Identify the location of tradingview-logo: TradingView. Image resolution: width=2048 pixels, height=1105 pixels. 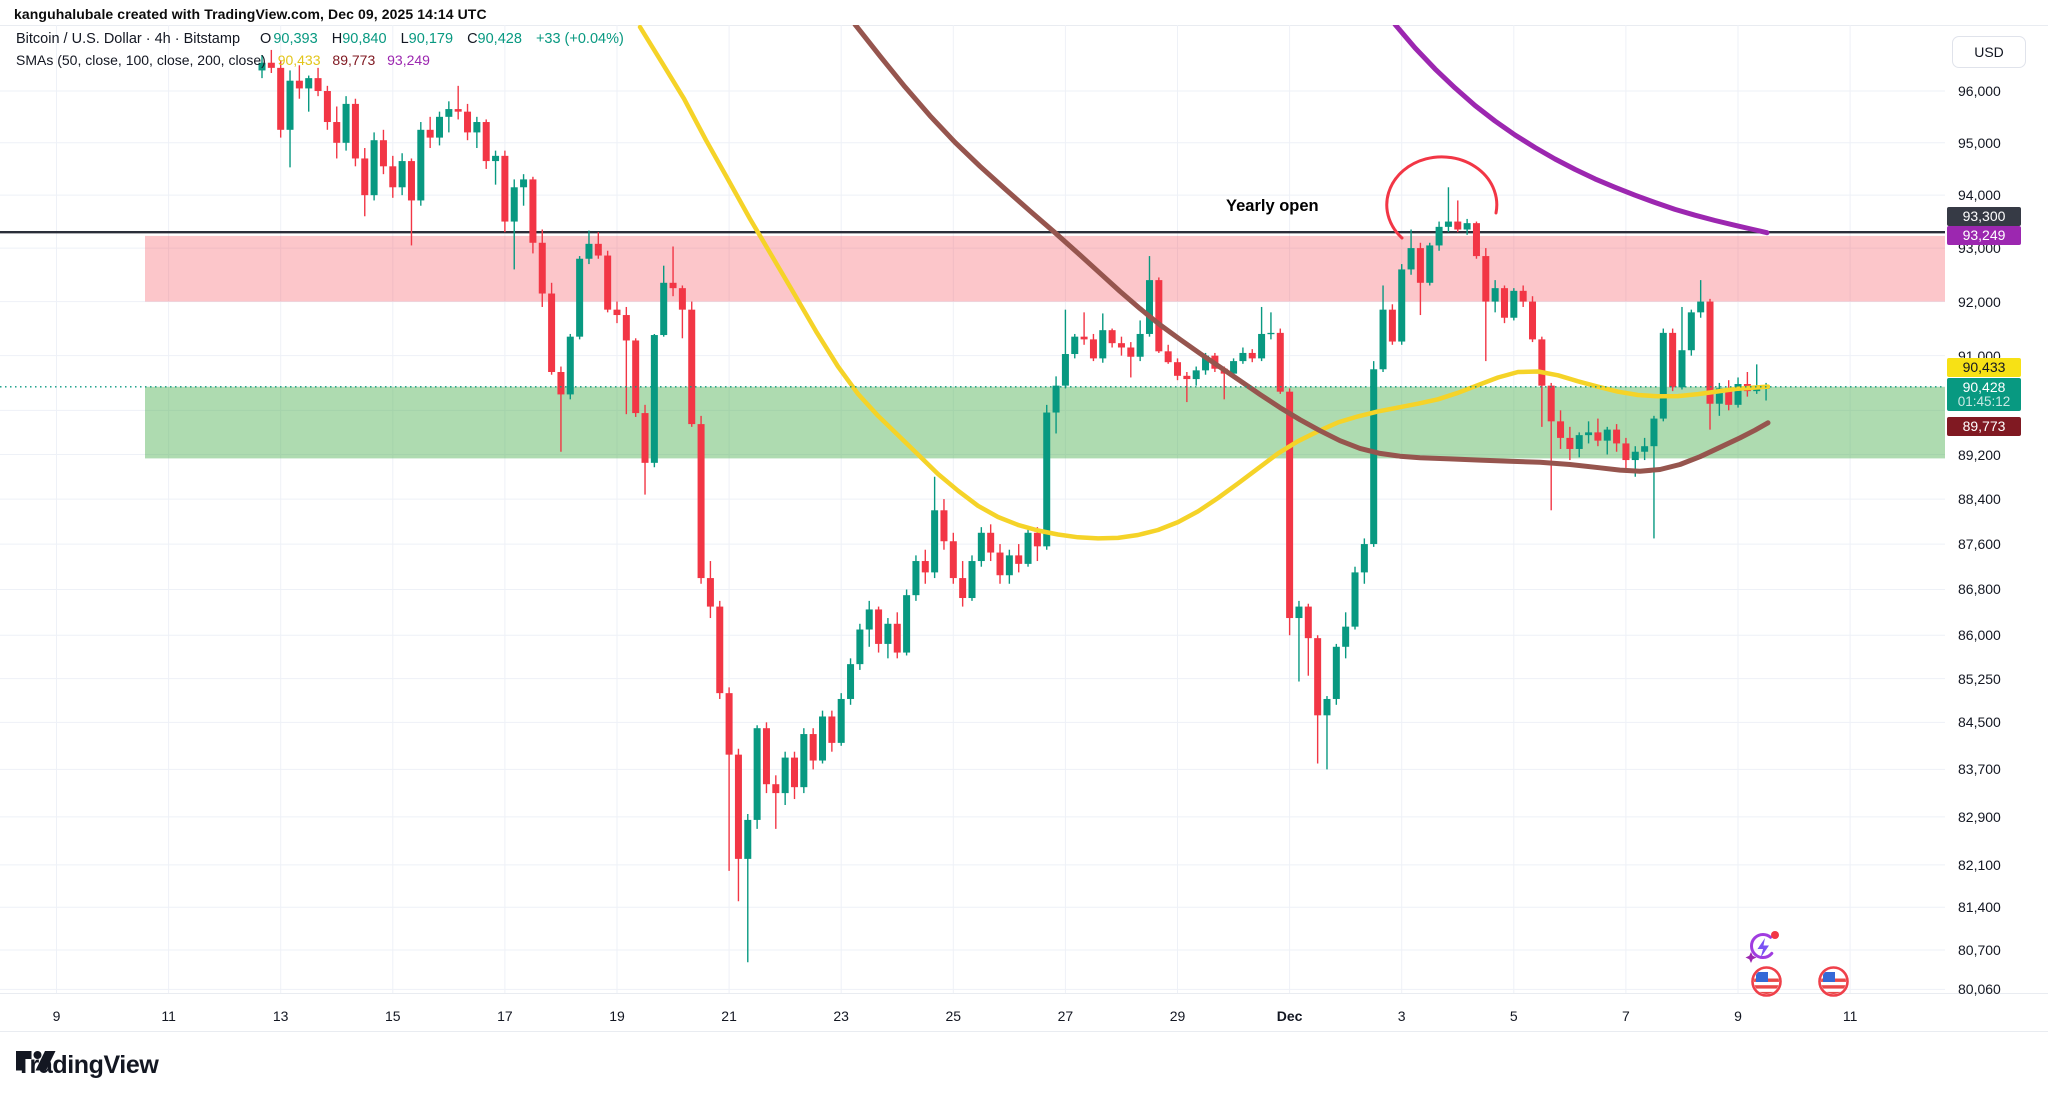
(87, 1065).